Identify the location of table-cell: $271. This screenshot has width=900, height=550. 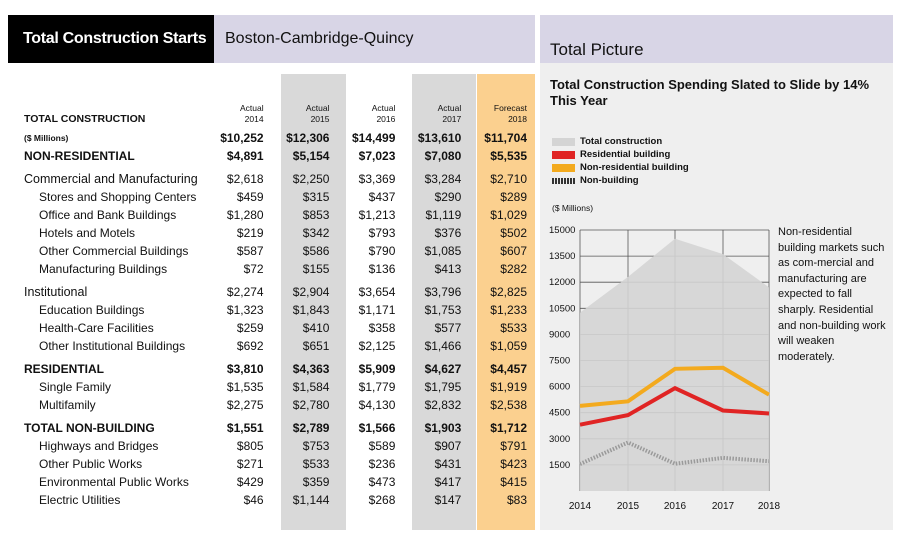
(250, 464).